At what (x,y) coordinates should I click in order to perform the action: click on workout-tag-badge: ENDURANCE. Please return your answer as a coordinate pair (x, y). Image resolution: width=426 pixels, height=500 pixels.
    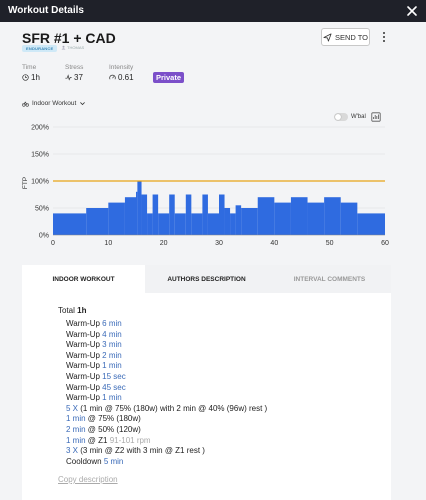
    Looking at the image, I should click on (40, 48).